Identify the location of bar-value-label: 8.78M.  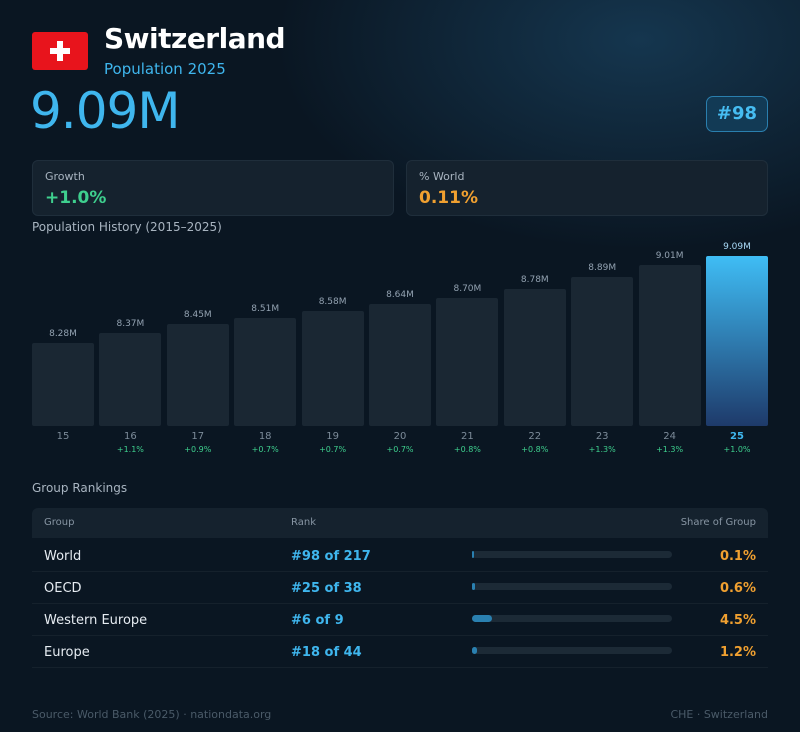
(534, 280).